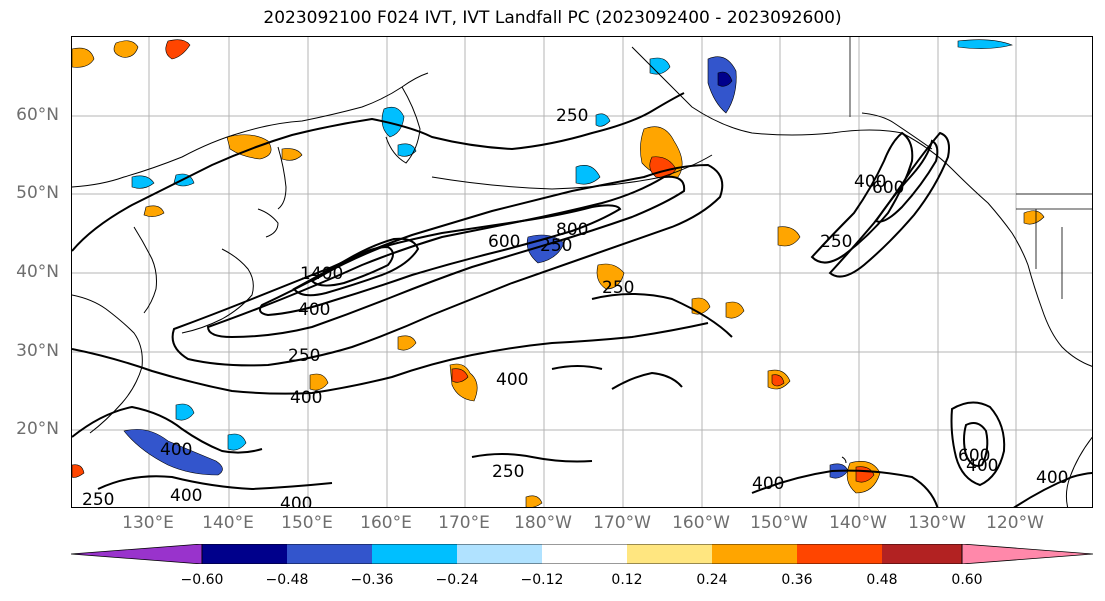 Image resolution: width=1105 pixels, height=601 pixels. I want to click on colorbar-extend-high, so click(1027, 554).